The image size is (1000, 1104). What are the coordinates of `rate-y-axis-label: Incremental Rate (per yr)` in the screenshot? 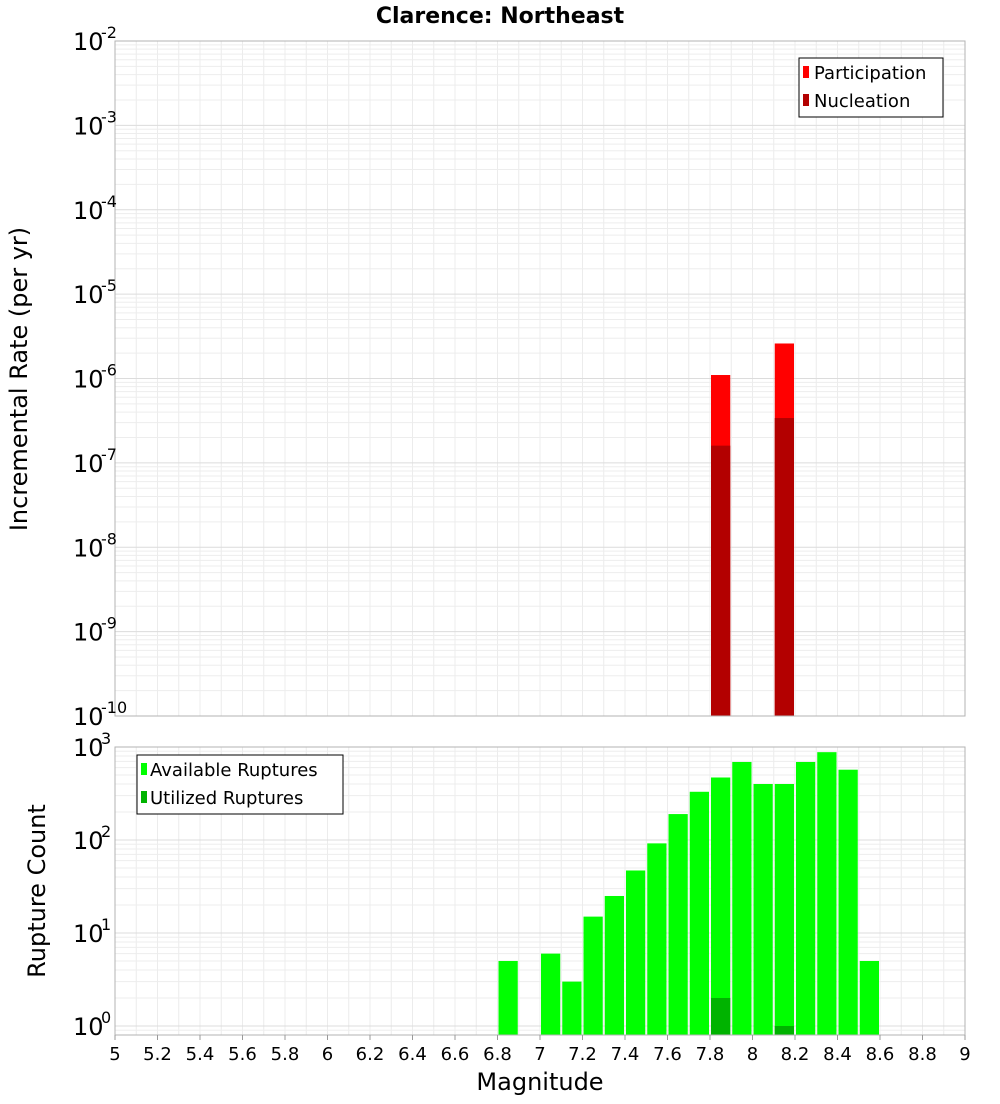 It's located at (19, 379).